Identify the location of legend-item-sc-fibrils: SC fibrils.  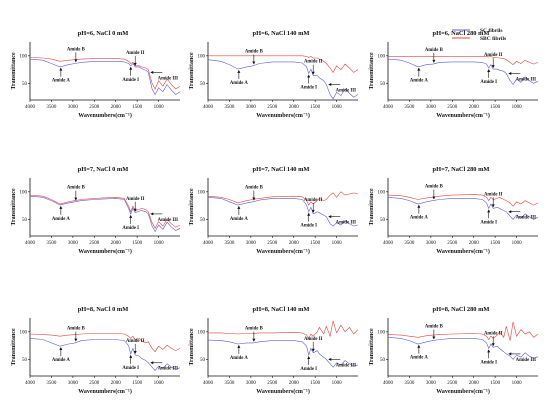
(477, 31).